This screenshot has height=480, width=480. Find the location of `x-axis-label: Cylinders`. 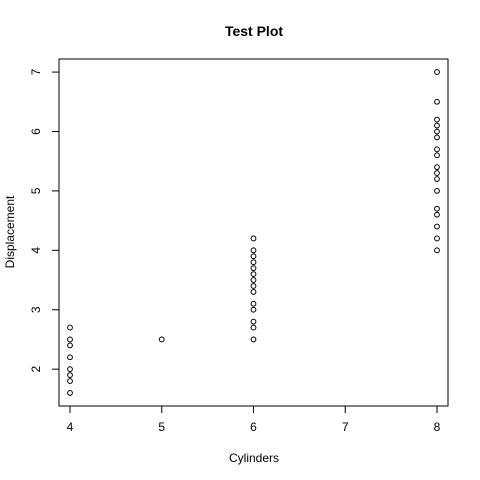

x-axis-label: Cylinders is located at coordinates (254, 458).